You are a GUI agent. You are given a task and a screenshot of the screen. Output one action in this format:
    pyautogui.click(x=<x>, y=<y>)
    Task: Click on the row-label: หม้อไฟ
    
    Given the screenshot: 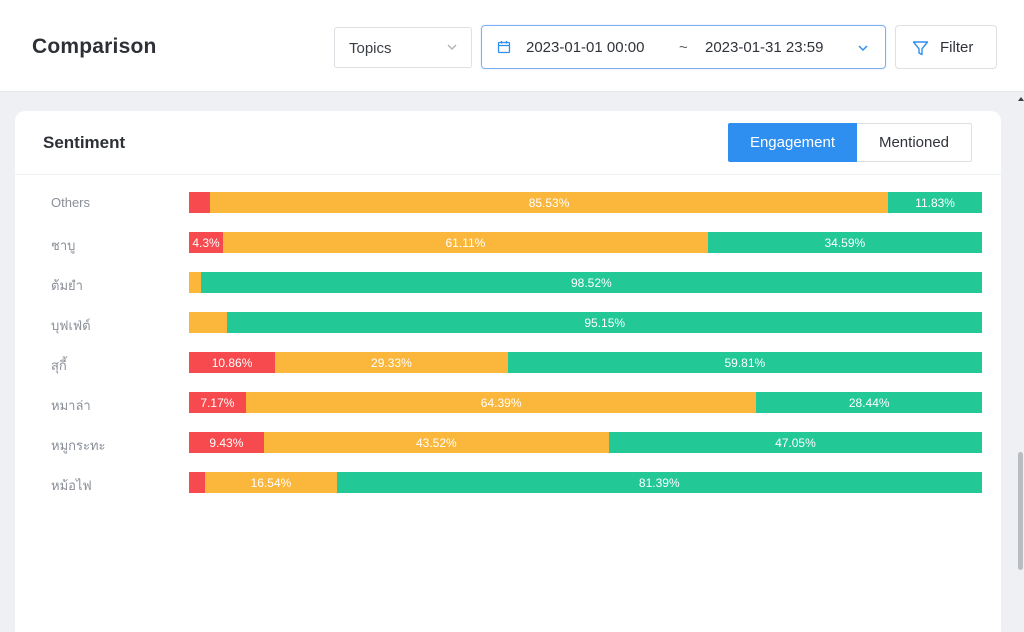 What is the action you would take?
    pyautogui.click(x=71, y=485)
    